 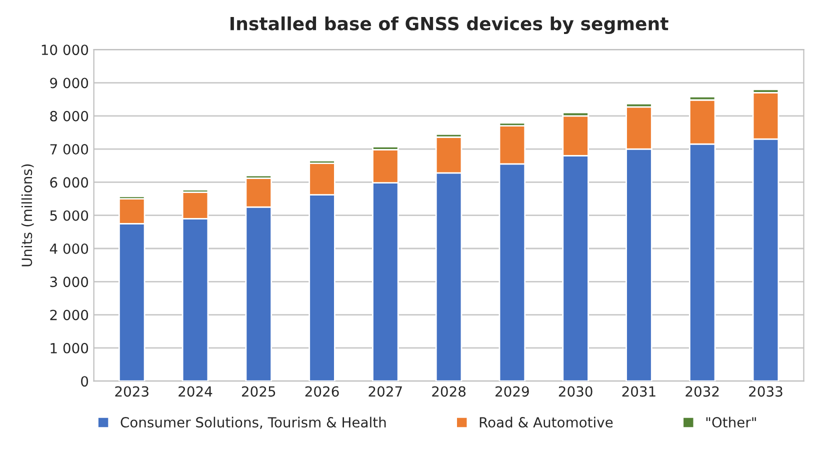 What do you see at coordinates (702, 391) in the screenshot?
I see `x-tick-label: 2032` at bounding box center [702, 391].